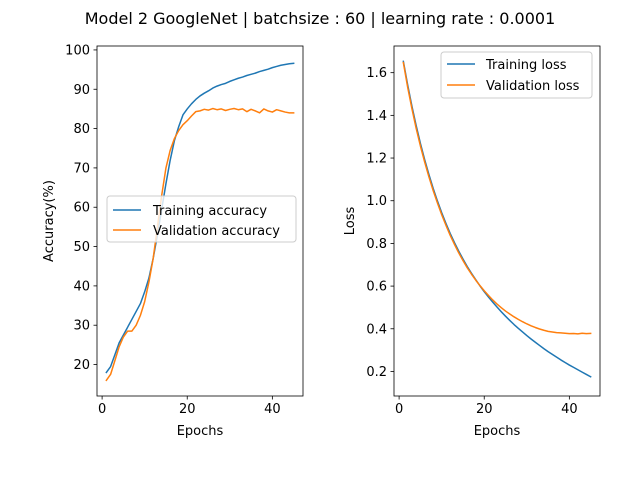  I want to click on loss-y-tick-label: 0.6, so click(376, 287).